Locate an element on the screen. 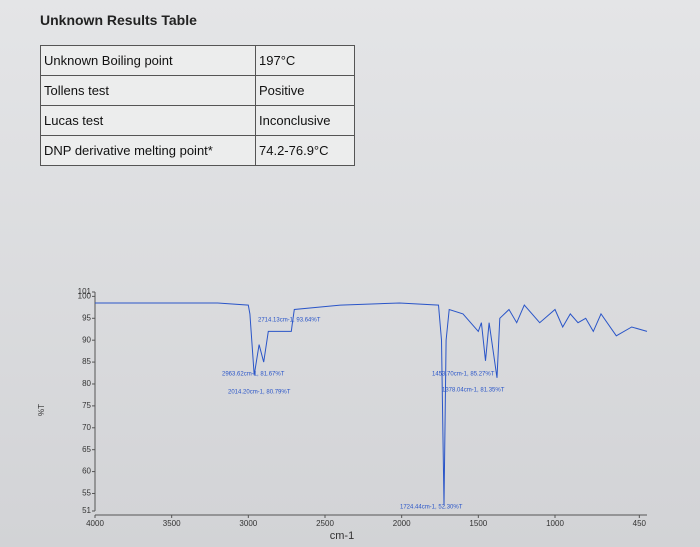 The image size is (700, 547). y-tick-label: 90 is located at coordinates (86, 339).